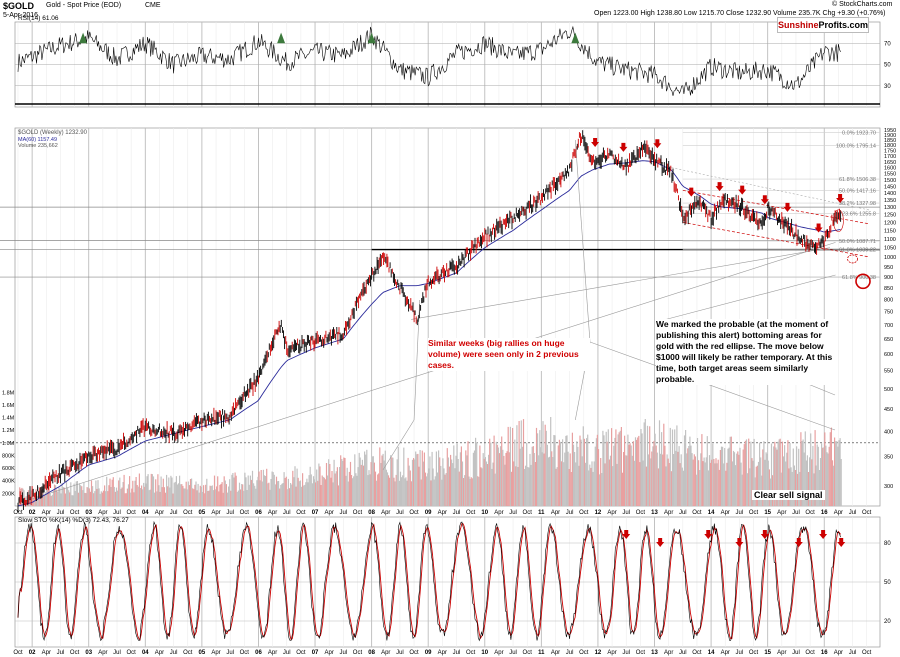 The height and width of the screenshot is (657, 900). What do you see at coordinates (8, 494) in the screenshot?
I see `volume-tick: 200K` at bounding box center [8, 494].